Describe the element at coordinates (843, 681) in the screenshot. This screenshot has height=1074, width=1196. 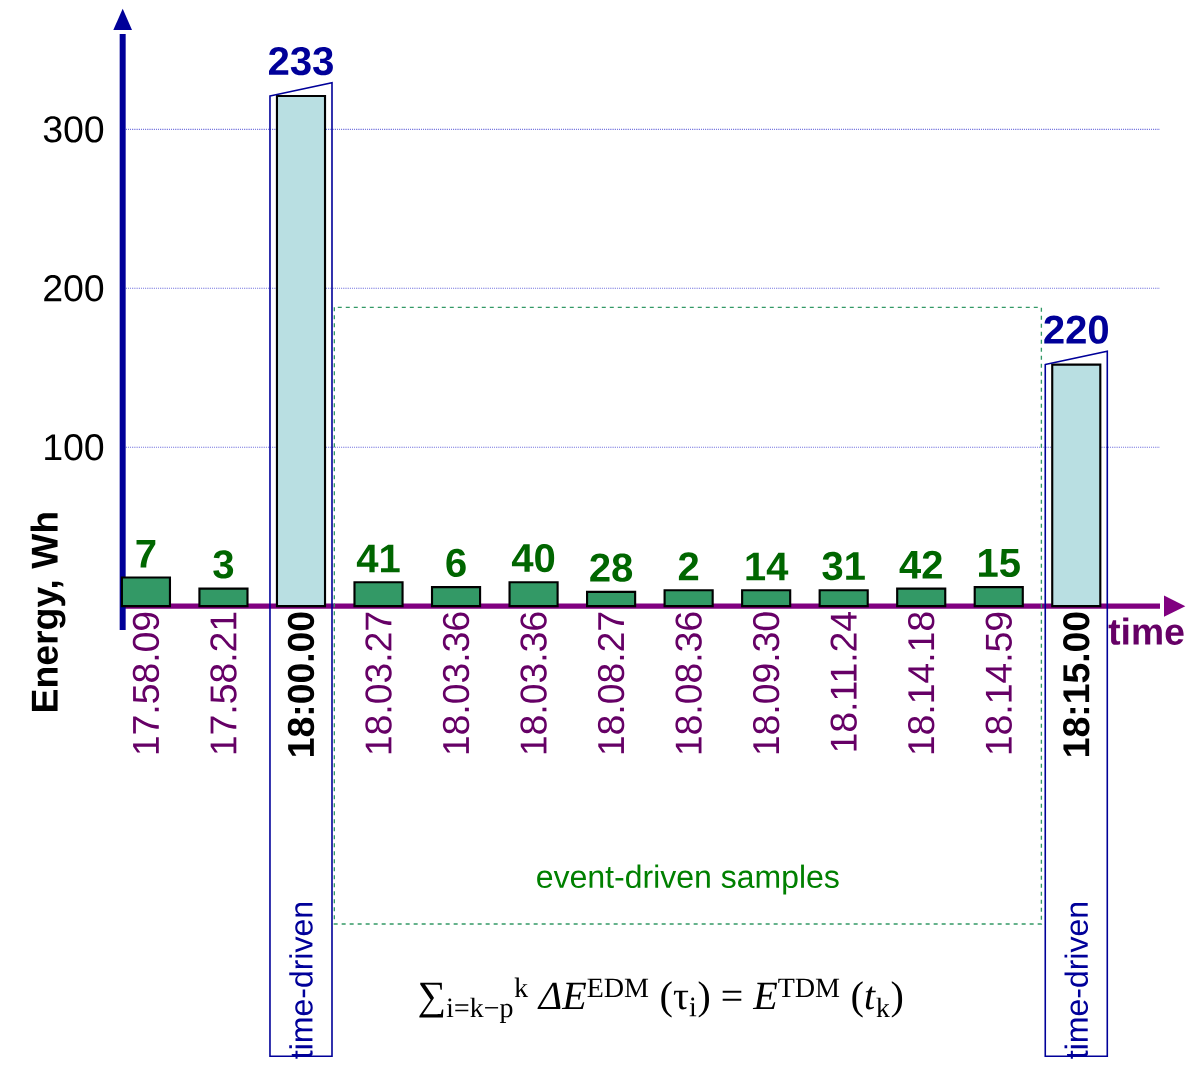
I see `x-tick-label: 18.11.24` at that location.